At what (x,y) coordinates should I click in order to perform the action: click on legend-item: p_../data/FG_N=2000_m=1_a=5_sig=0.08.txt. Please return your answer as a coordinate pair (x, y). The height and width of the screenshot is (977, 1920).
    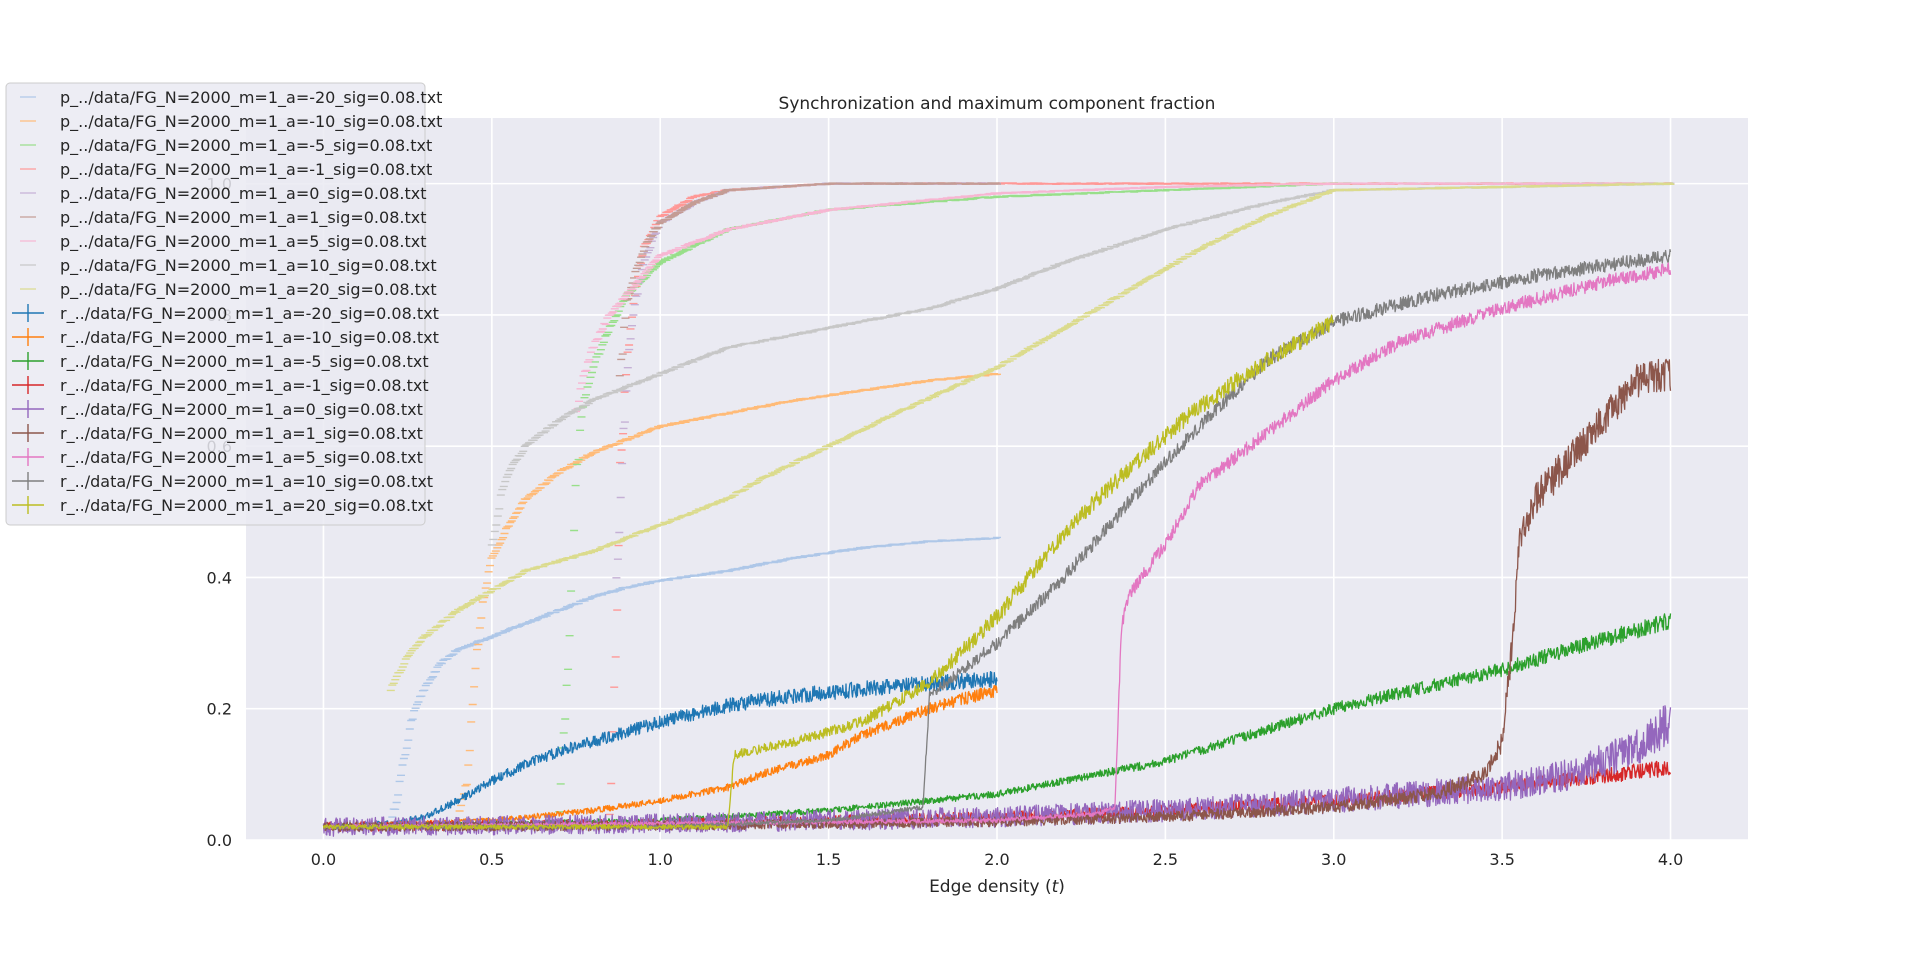
    Looking at the image, I should click on (223, 242).